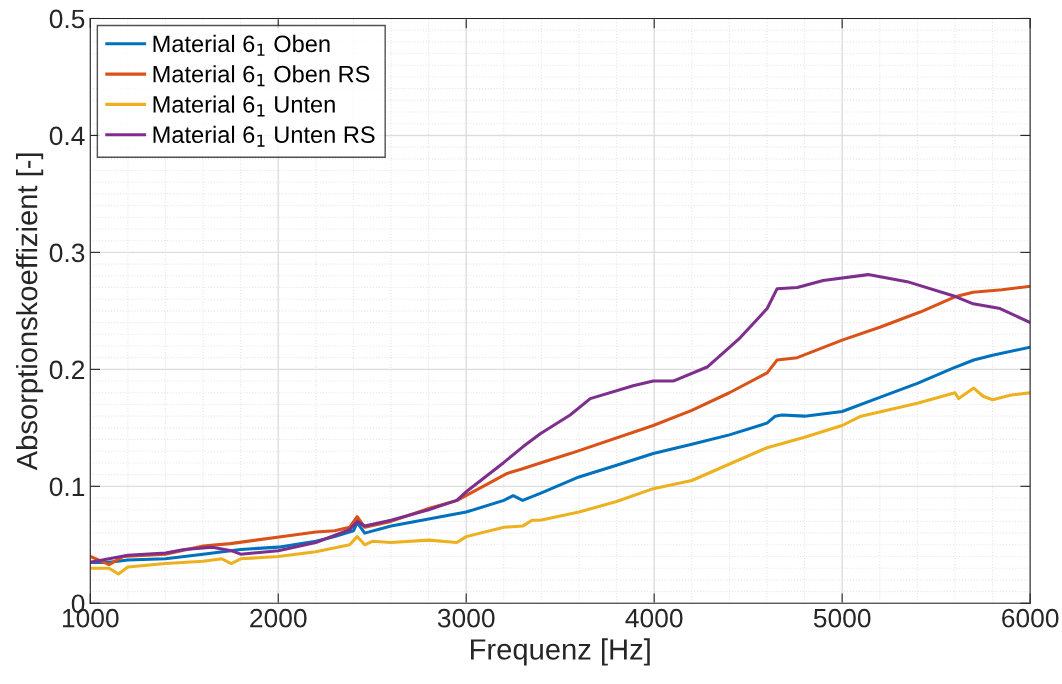 This screenshot has width=1062, height=684. I want to click on x-tick-label: 4000, so click(654, 618).